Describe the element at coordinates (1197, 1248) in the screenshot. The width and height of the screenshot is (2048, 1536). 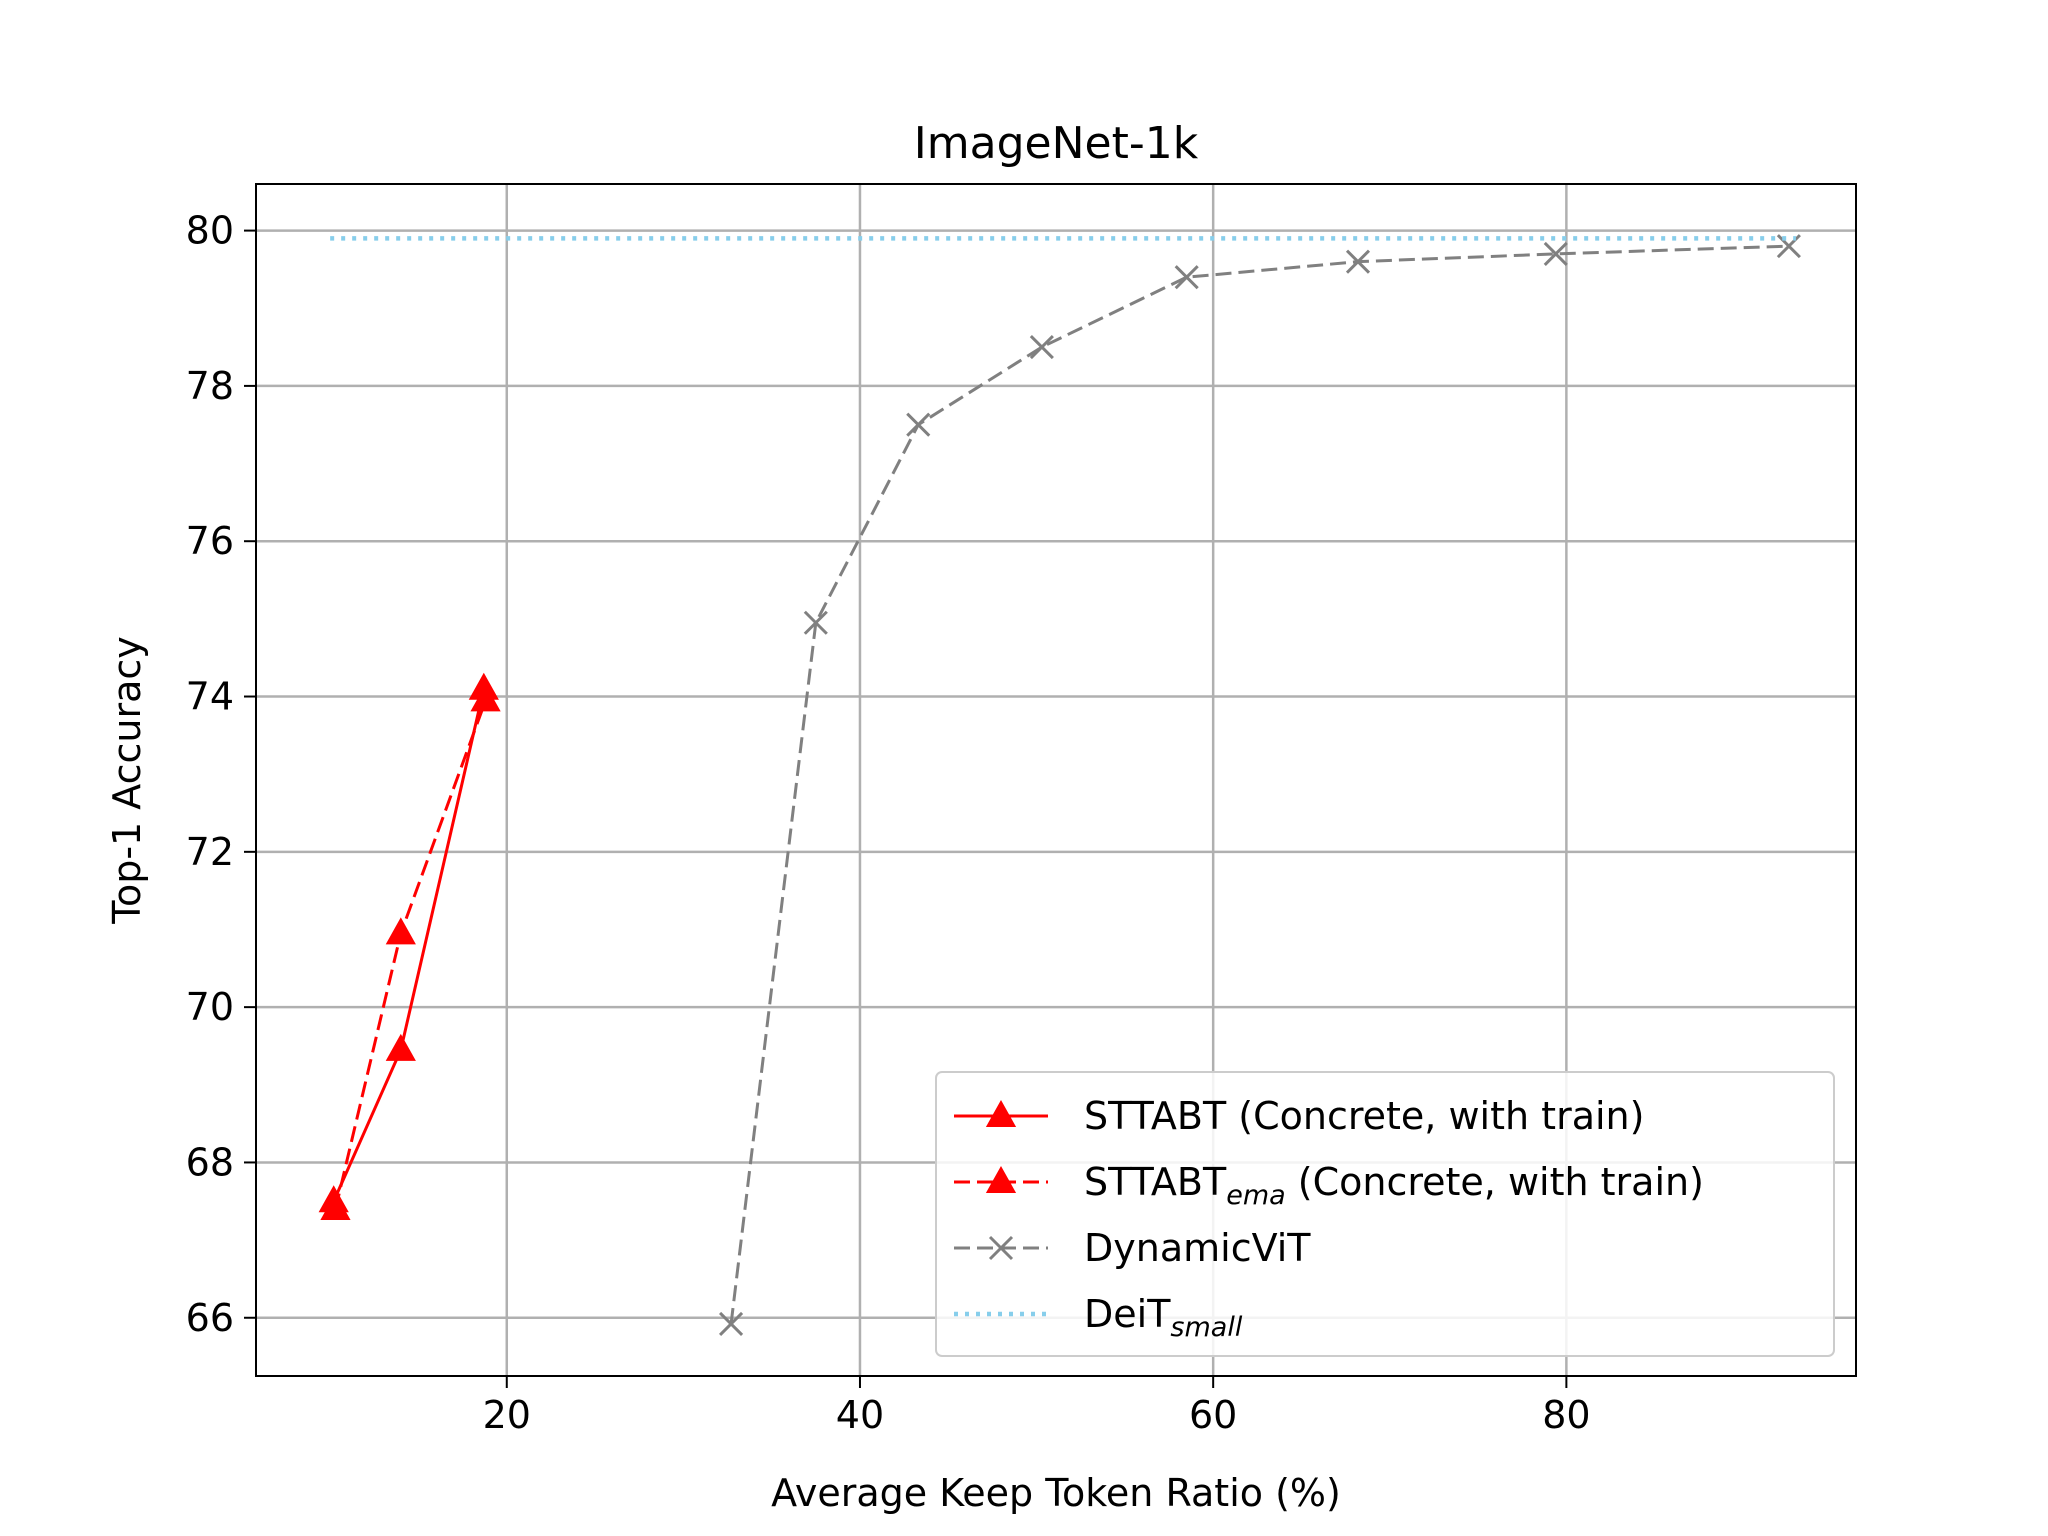
I see `legend-label: DynamicViT` at that location.